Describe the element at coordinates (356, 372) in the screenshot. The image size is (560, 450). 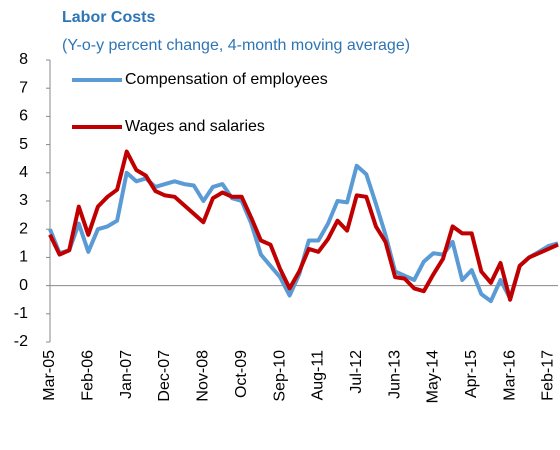
I see `x-tick-label: Jul-12` at that location.